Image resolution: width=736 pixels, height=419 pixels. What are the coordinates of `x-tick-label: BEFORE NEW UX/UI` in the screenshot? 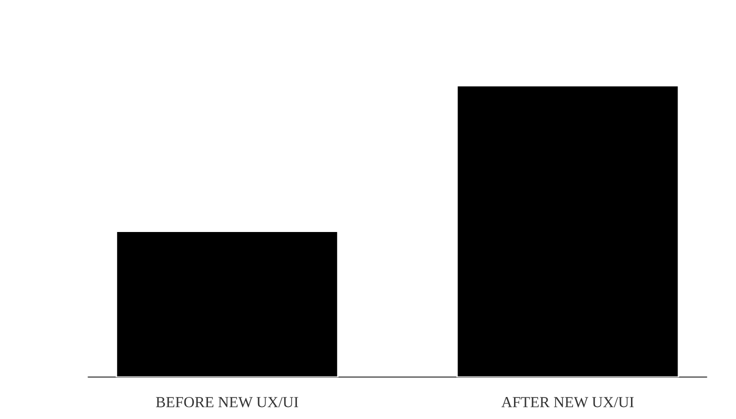 It's located at (227, 402).